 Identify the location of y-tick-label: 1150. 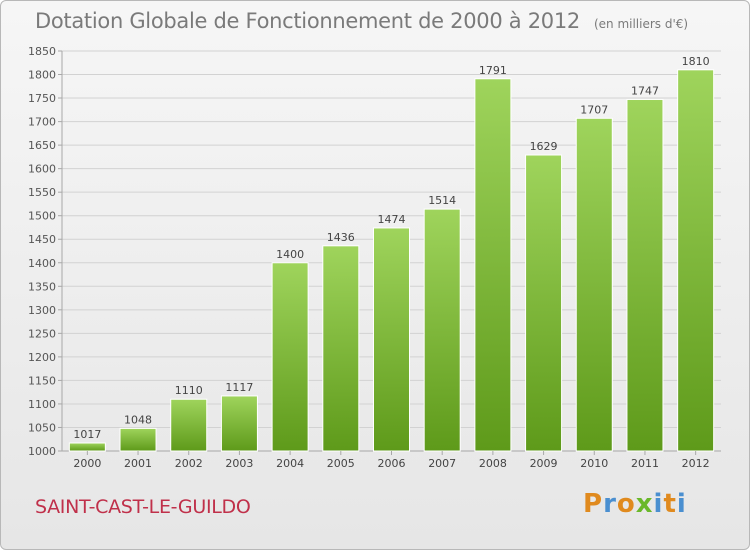
(42, 380).